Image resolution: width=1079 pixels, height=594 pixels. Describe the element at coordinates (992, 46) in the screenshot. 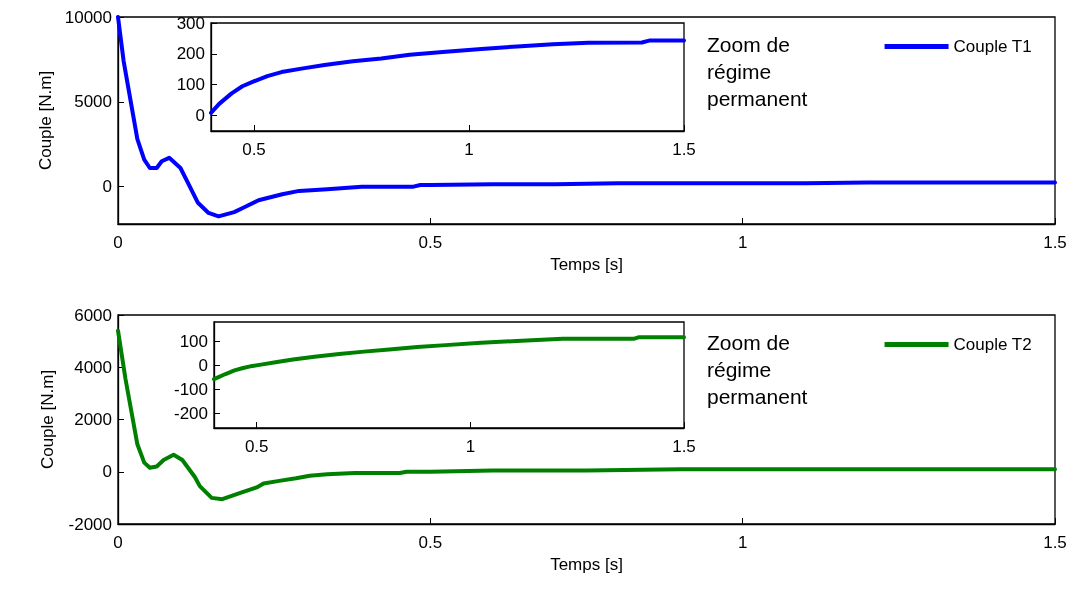

I see `legend-label: Couple T1` at that location.